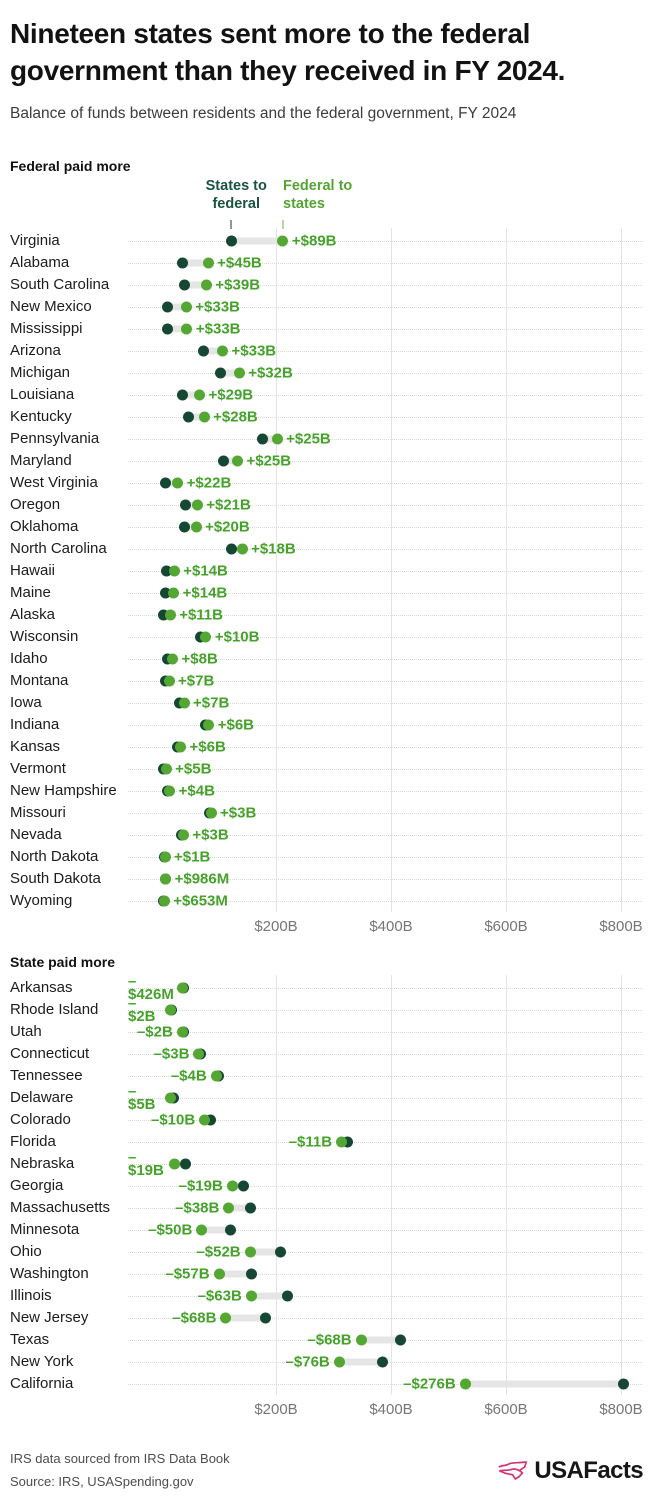  What do you see at coordinates (269, 461) in the screenshot?
I see `balance-label: +$25B` at bounding box center [269, 461].